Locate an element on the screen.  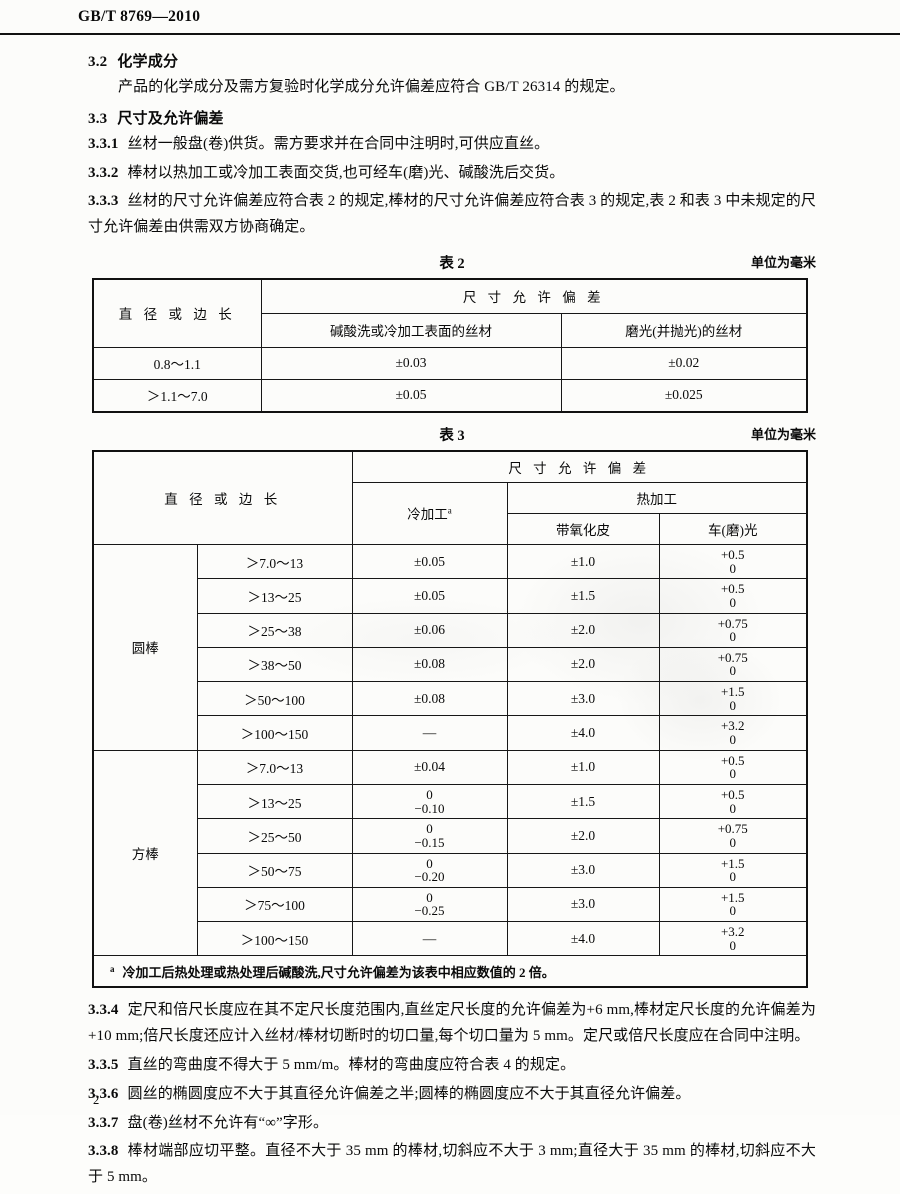
table-3-size-r2: ＞25～38 is located at coordinates (274, 630).